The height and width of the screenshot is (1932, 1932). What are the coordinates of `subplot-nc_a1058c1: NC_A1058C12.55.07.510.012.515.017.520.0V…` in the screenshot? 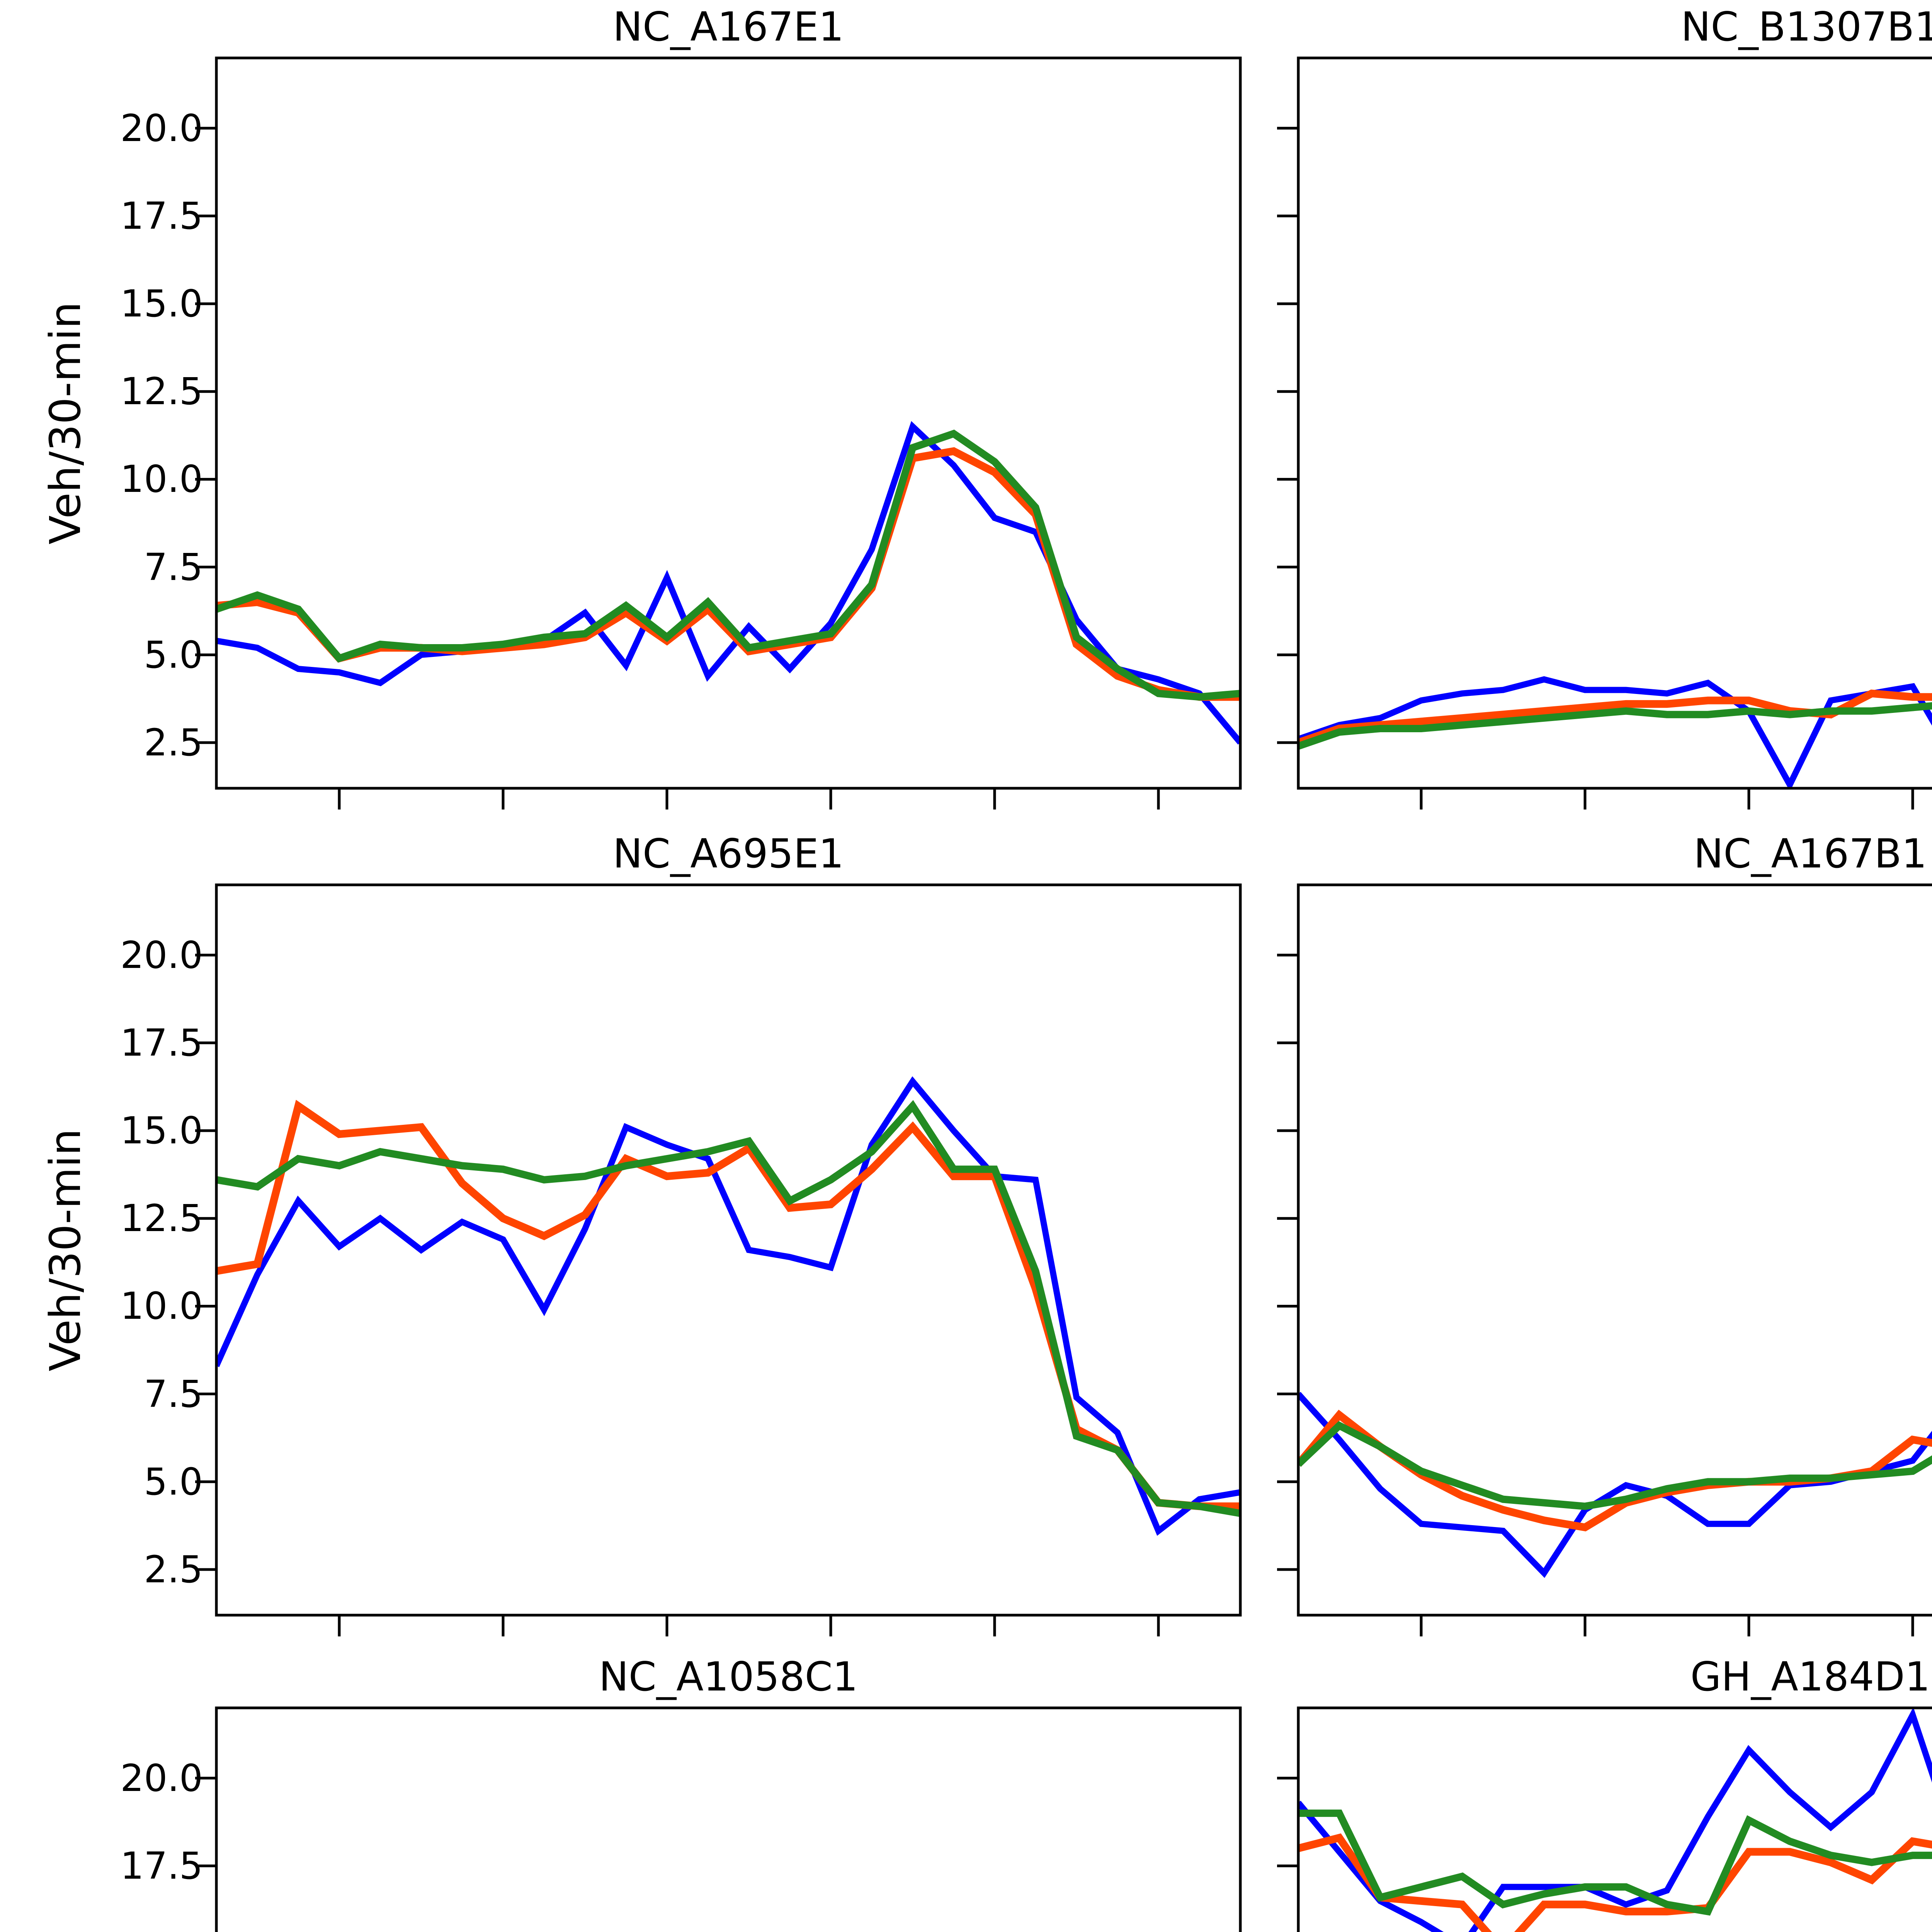 It's located at (681, 1793).